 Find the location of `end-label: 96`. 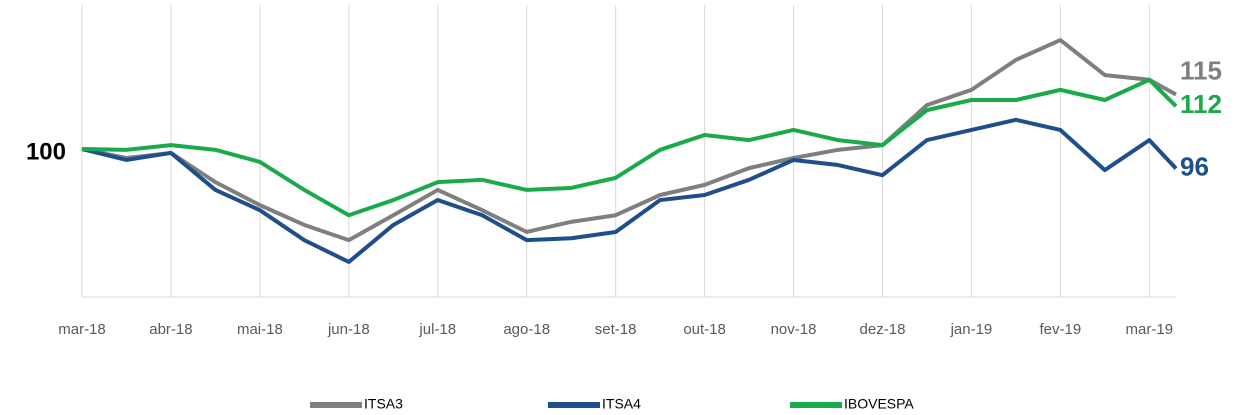

end-label: 96 is located at coordinates (1194, 166).